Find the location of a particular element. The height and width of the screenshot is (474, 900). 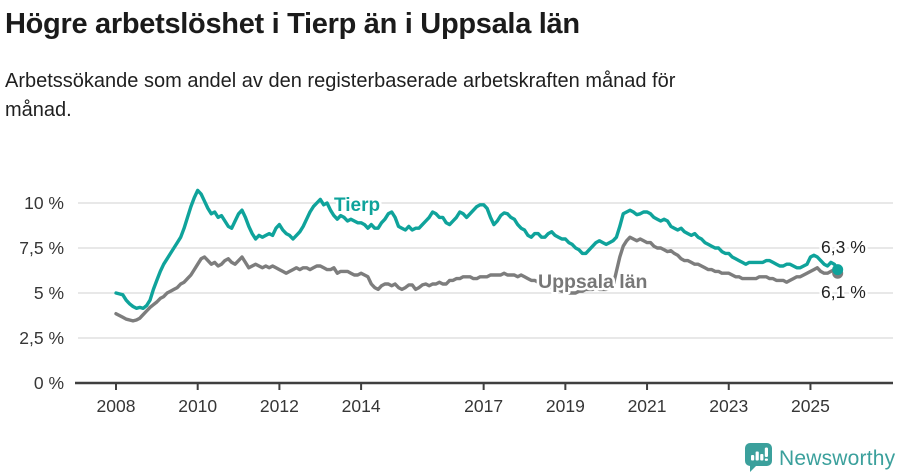

x-axis-tick-label: 2025 is located at coordinates (810, 406).